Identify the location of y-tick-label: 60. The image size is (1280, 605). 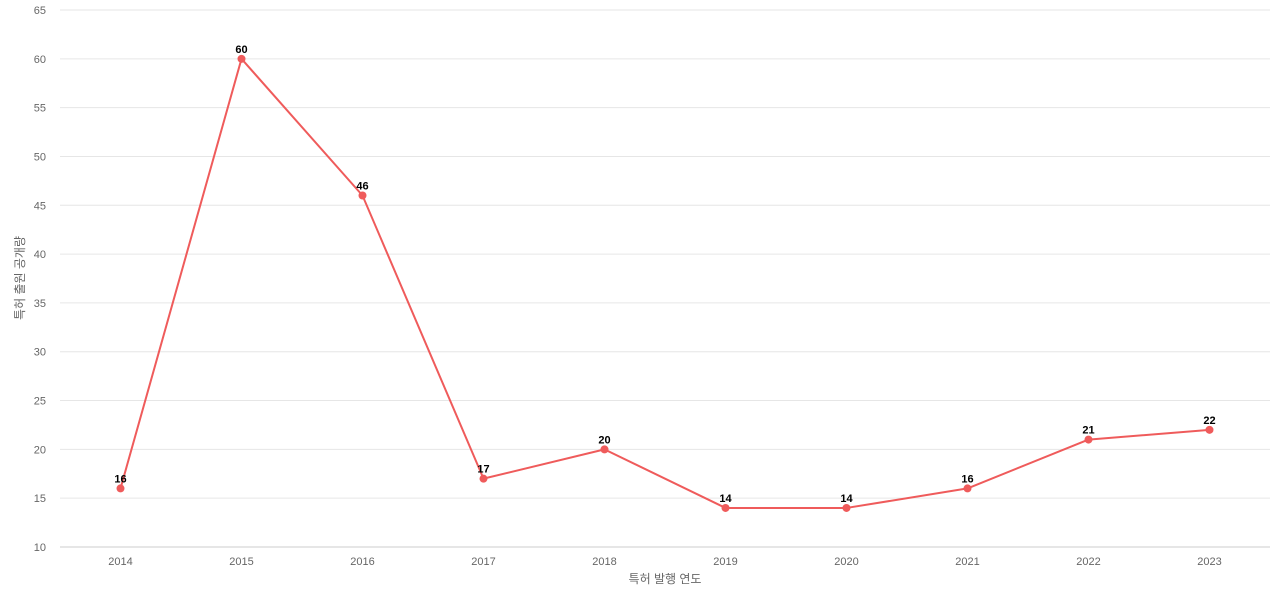
(40, 60).